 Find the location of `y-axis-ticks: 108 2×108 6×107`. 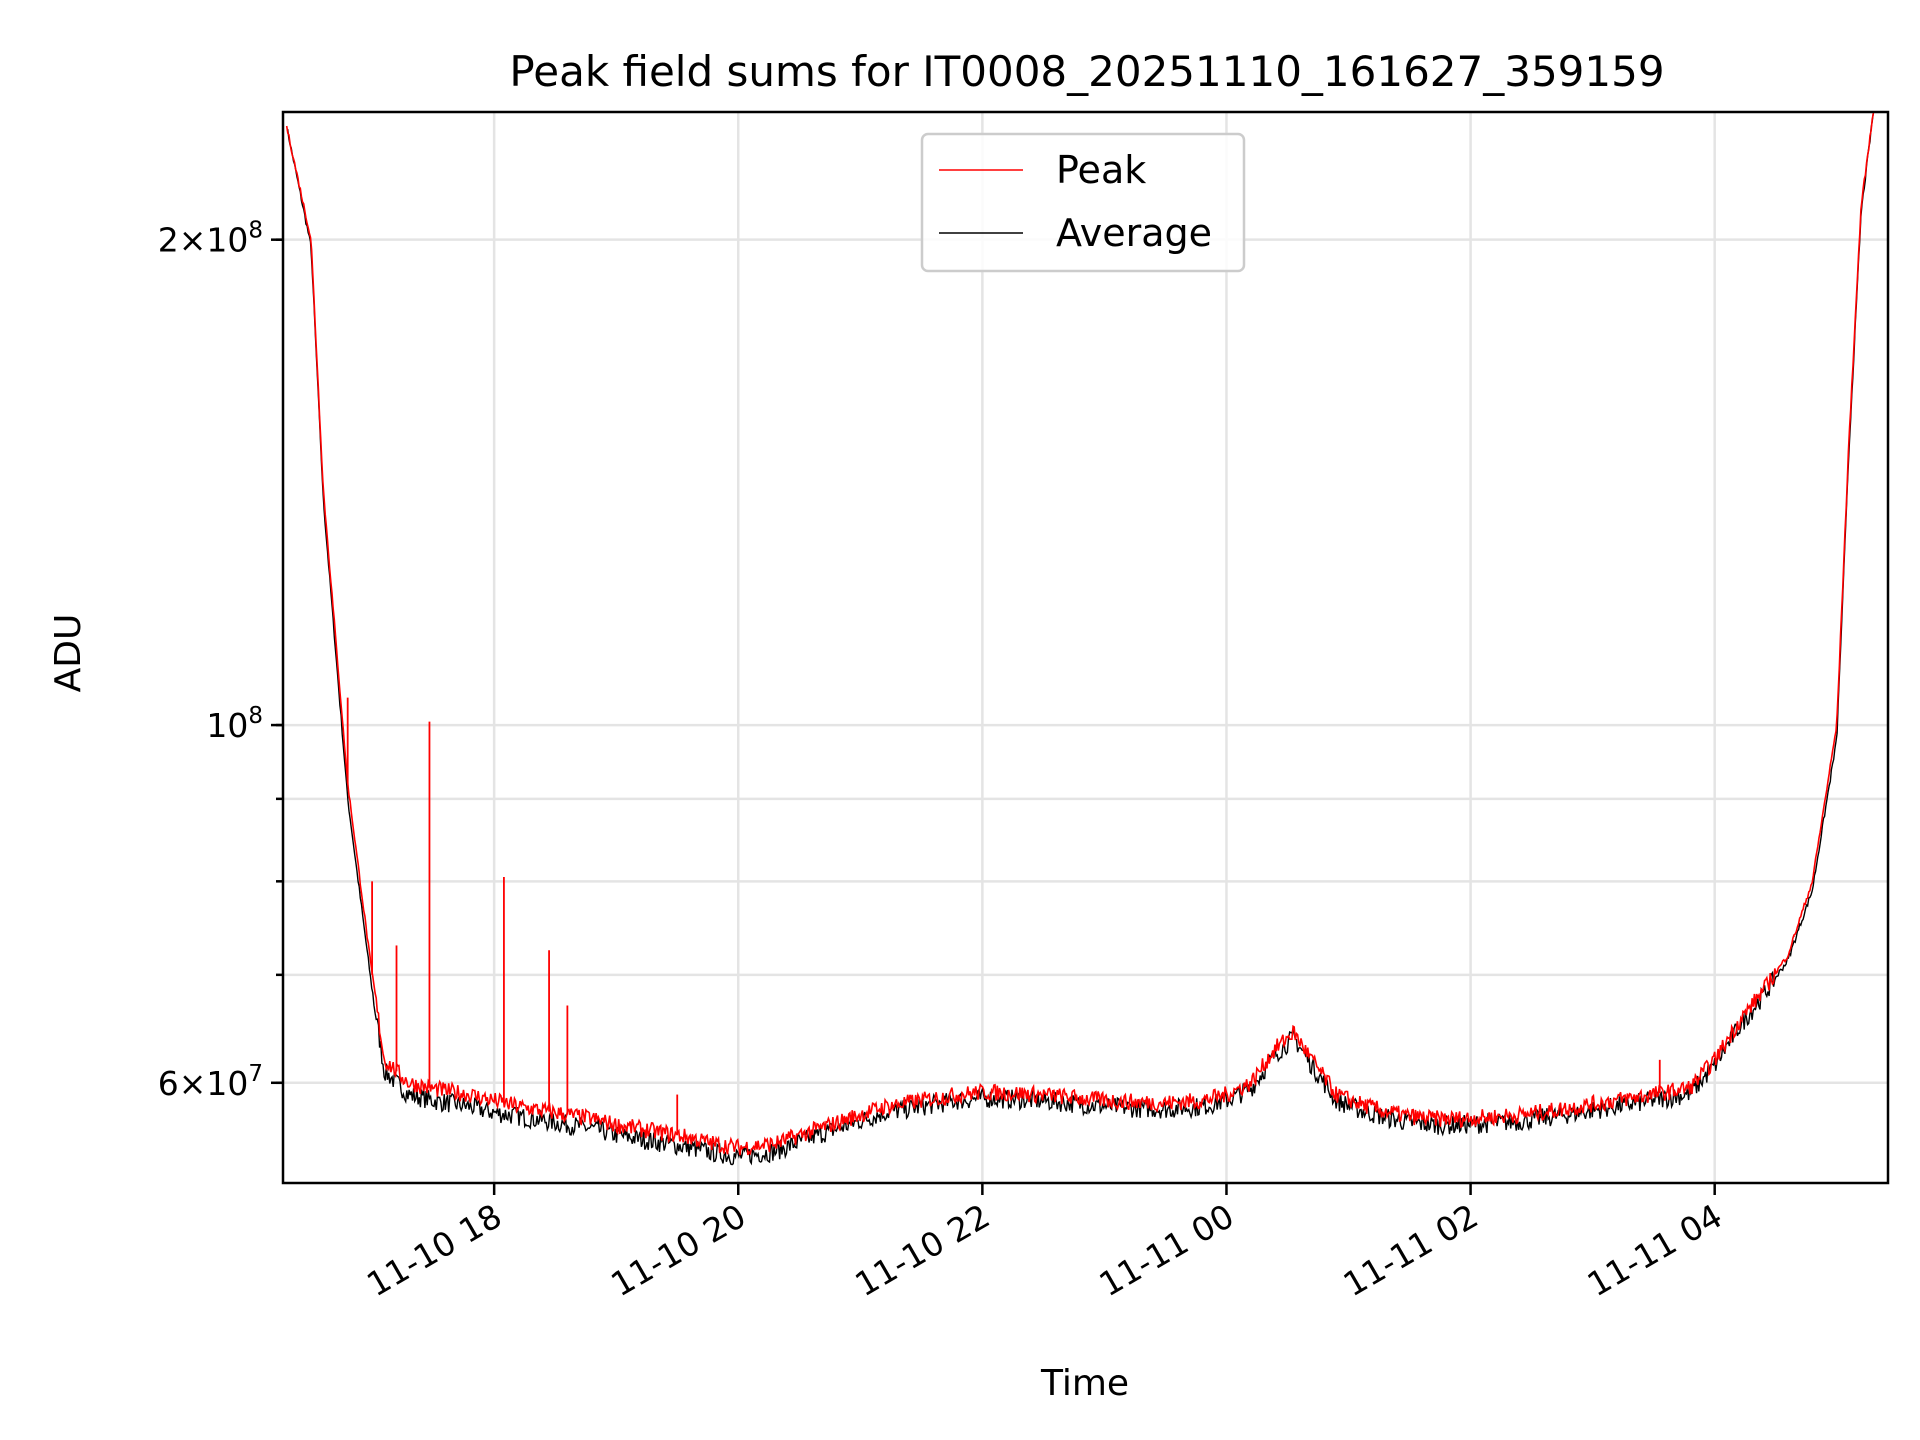

y-axis-ticks: 108 2×108 6×107 is located at coordinates (220, 660).